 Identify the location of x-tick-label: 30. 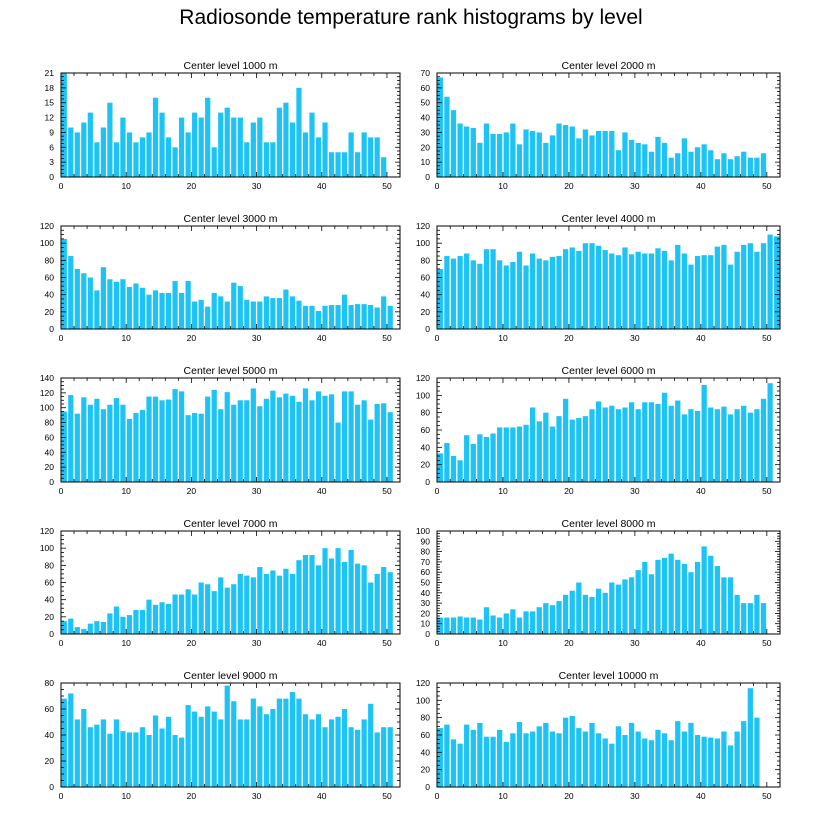
(635, 338).